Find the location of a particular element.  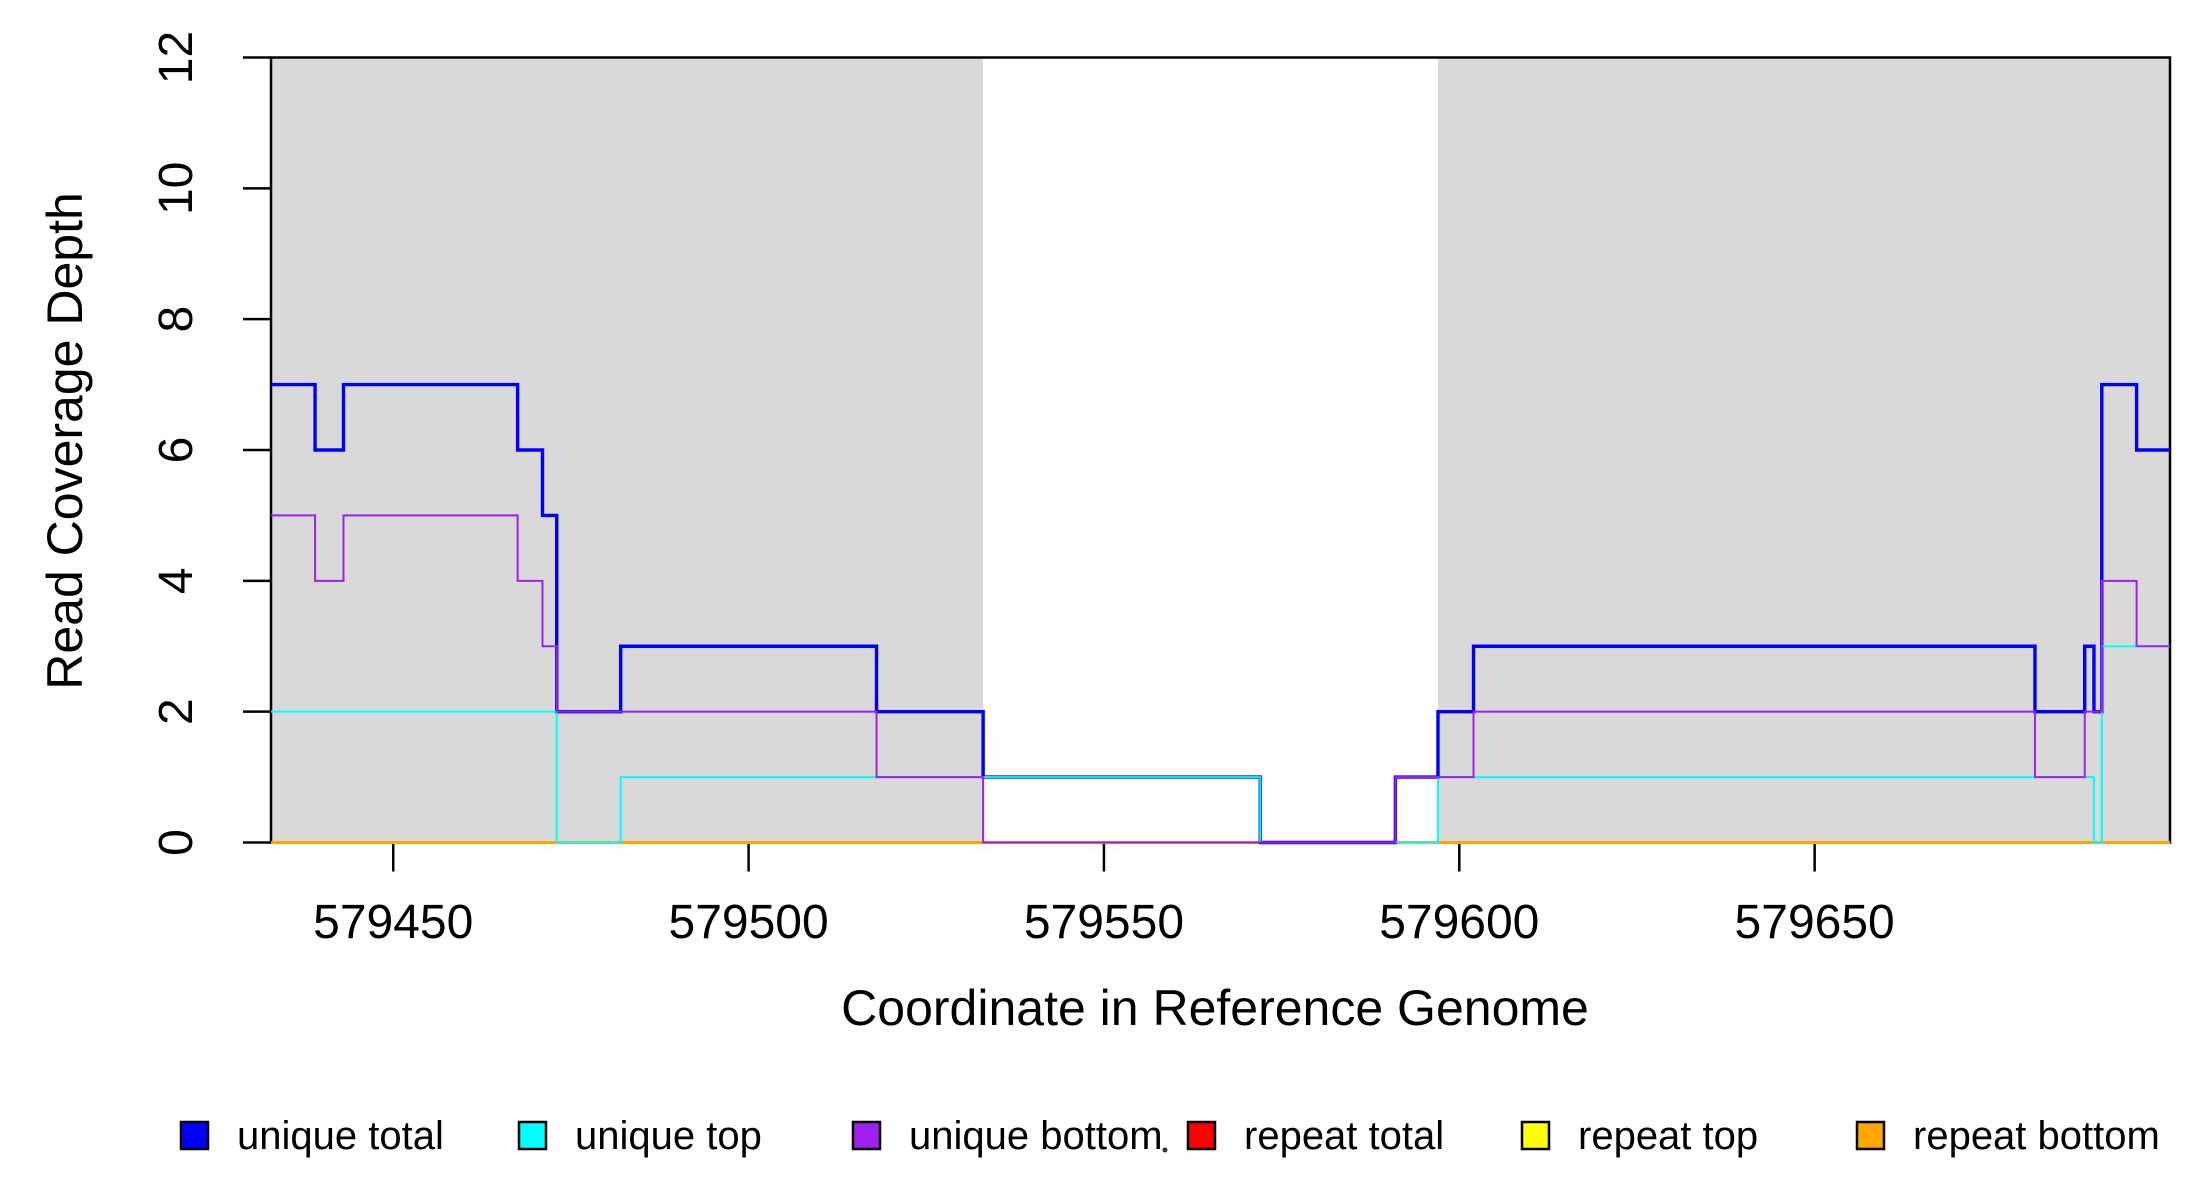

y-tick-label: 4 is located at coordinates (176, 580).